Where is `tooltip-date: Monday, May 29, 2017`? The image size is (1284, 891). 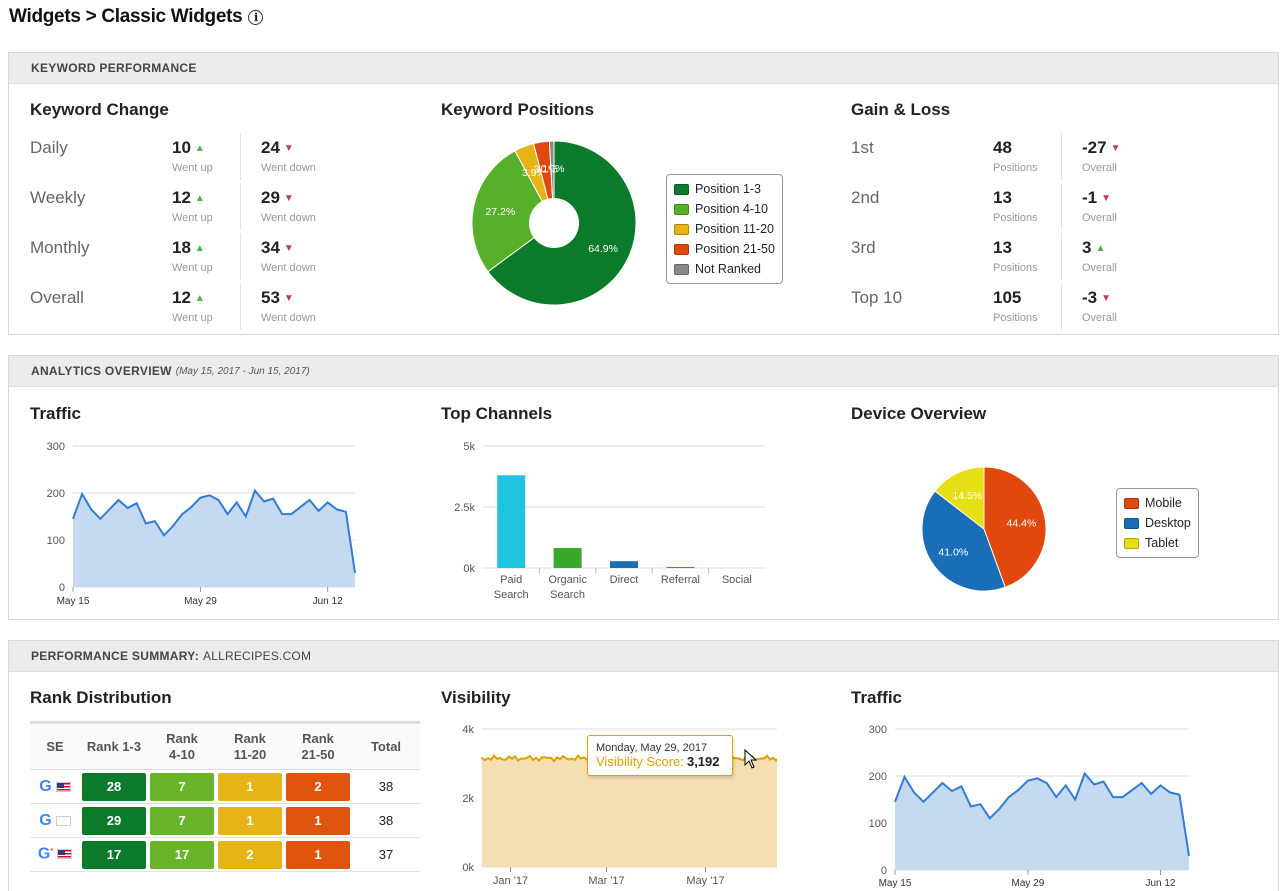 tooltip-date: Monday, May 29, 2017 is located at coordinates (652, 748).